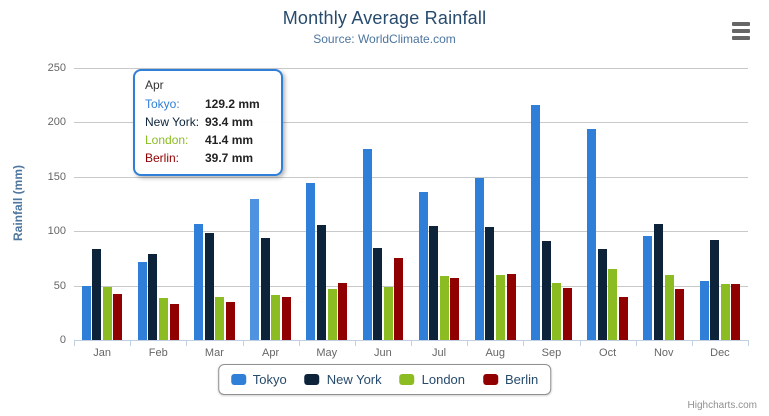 The width and height of the screenshot is (769, 416). What do you see at coordinates (648, 287) in the screenshot?
I see `bar-tokyo-nov` at bounding box center [648, 287].